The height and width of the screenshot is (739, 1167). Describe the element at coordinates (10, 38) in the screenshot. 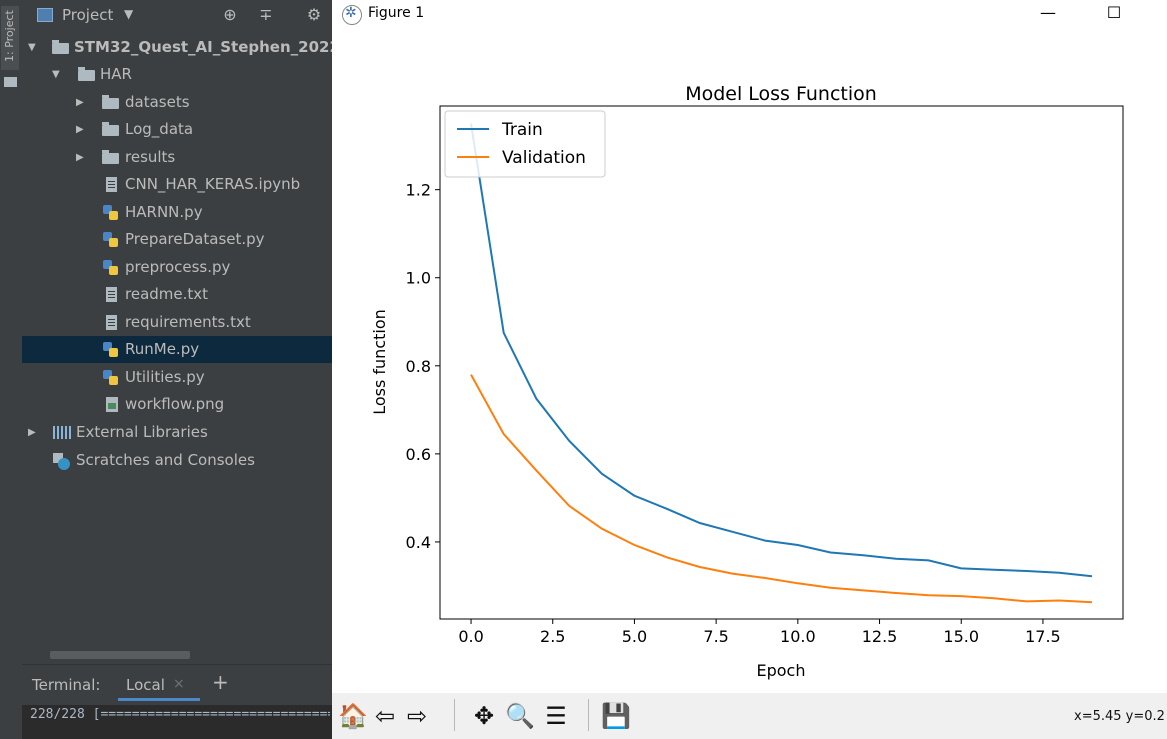

I see `project-tool-tab: 1: Project` at that location.